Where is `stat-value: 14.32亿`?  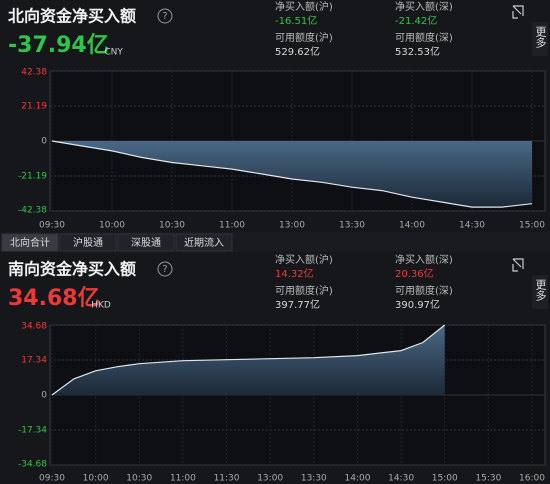 stat-value: 14.32亿 is located at coordinates (294, 273).